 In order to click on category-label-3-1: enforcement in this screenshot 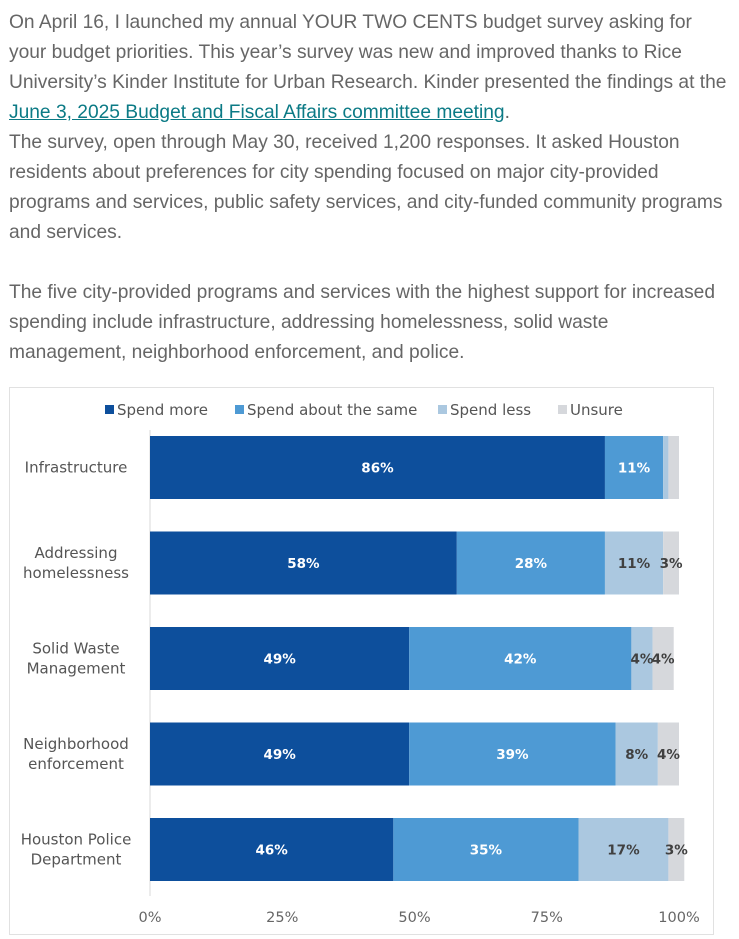, I will do `click(76, 764)`.